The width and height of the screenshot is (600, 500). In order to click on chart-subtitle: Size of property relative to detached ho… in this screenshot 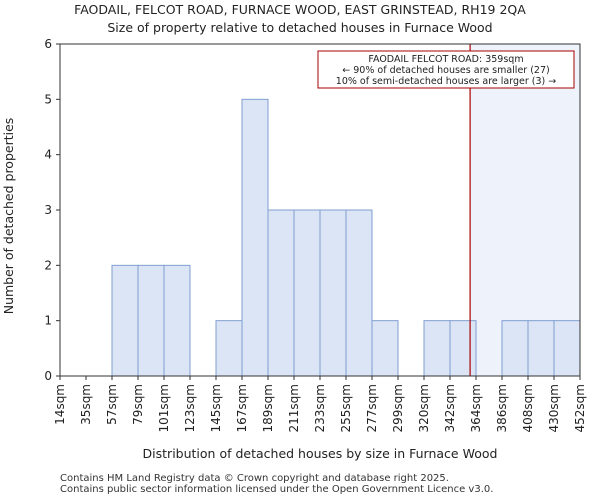, I will do `click(300, 27)`.